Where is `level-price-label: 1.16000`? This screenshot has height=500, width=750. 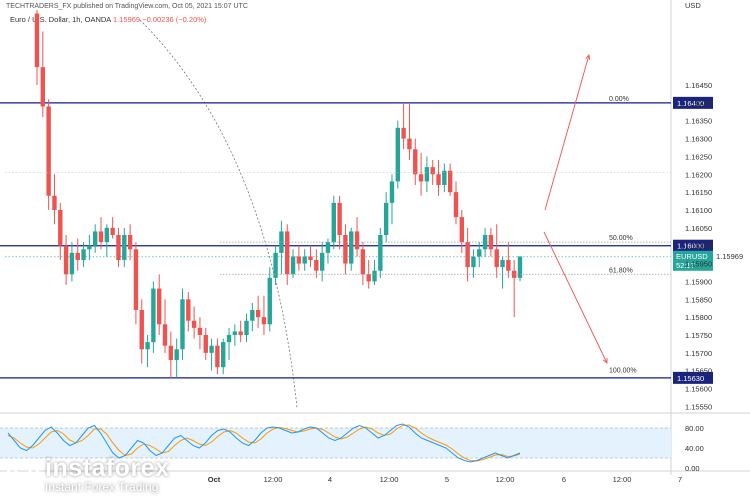 level-price-label: 1.16000 is located at coordinates (690, 246).